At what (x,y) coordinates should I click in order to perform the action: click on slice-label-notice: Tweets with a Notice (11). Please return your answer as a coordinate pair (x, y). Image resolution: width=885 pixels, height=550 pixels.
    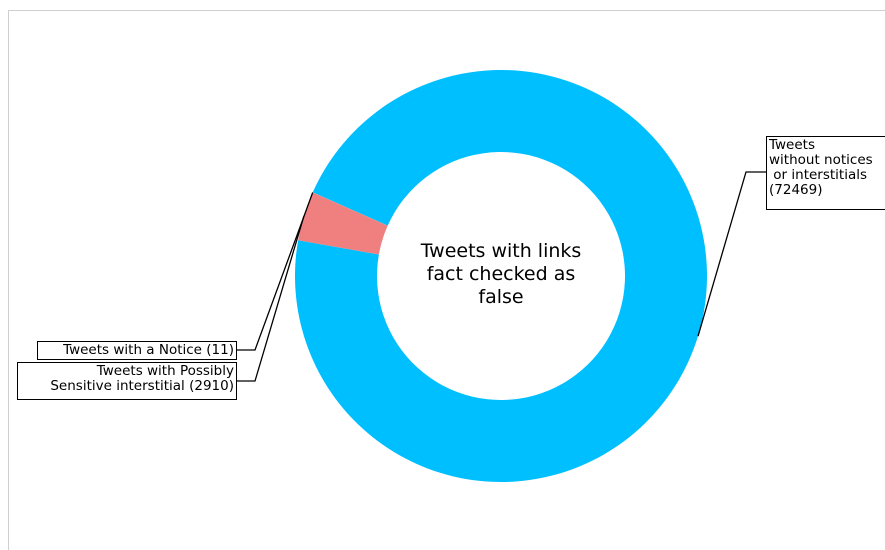
    Looking at the image, I should click on (137, 350).